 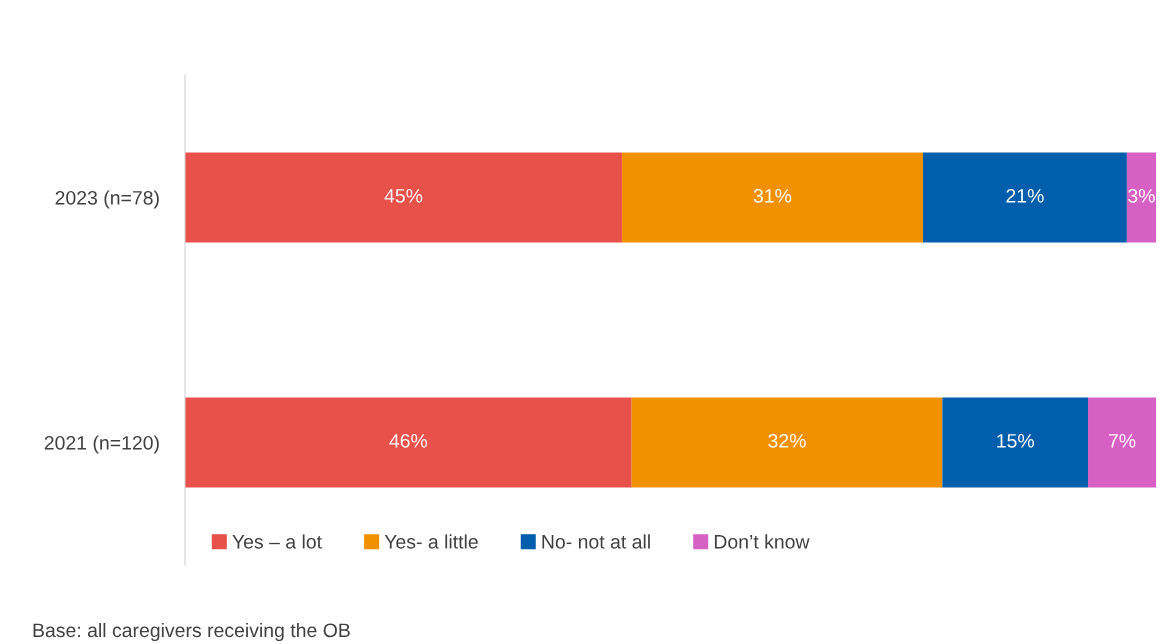 What do you see at coordinates (101, 444) in the screenshot?
I see `y-tick-label: 2021 (n=120)` at bounding box center [101, 444].